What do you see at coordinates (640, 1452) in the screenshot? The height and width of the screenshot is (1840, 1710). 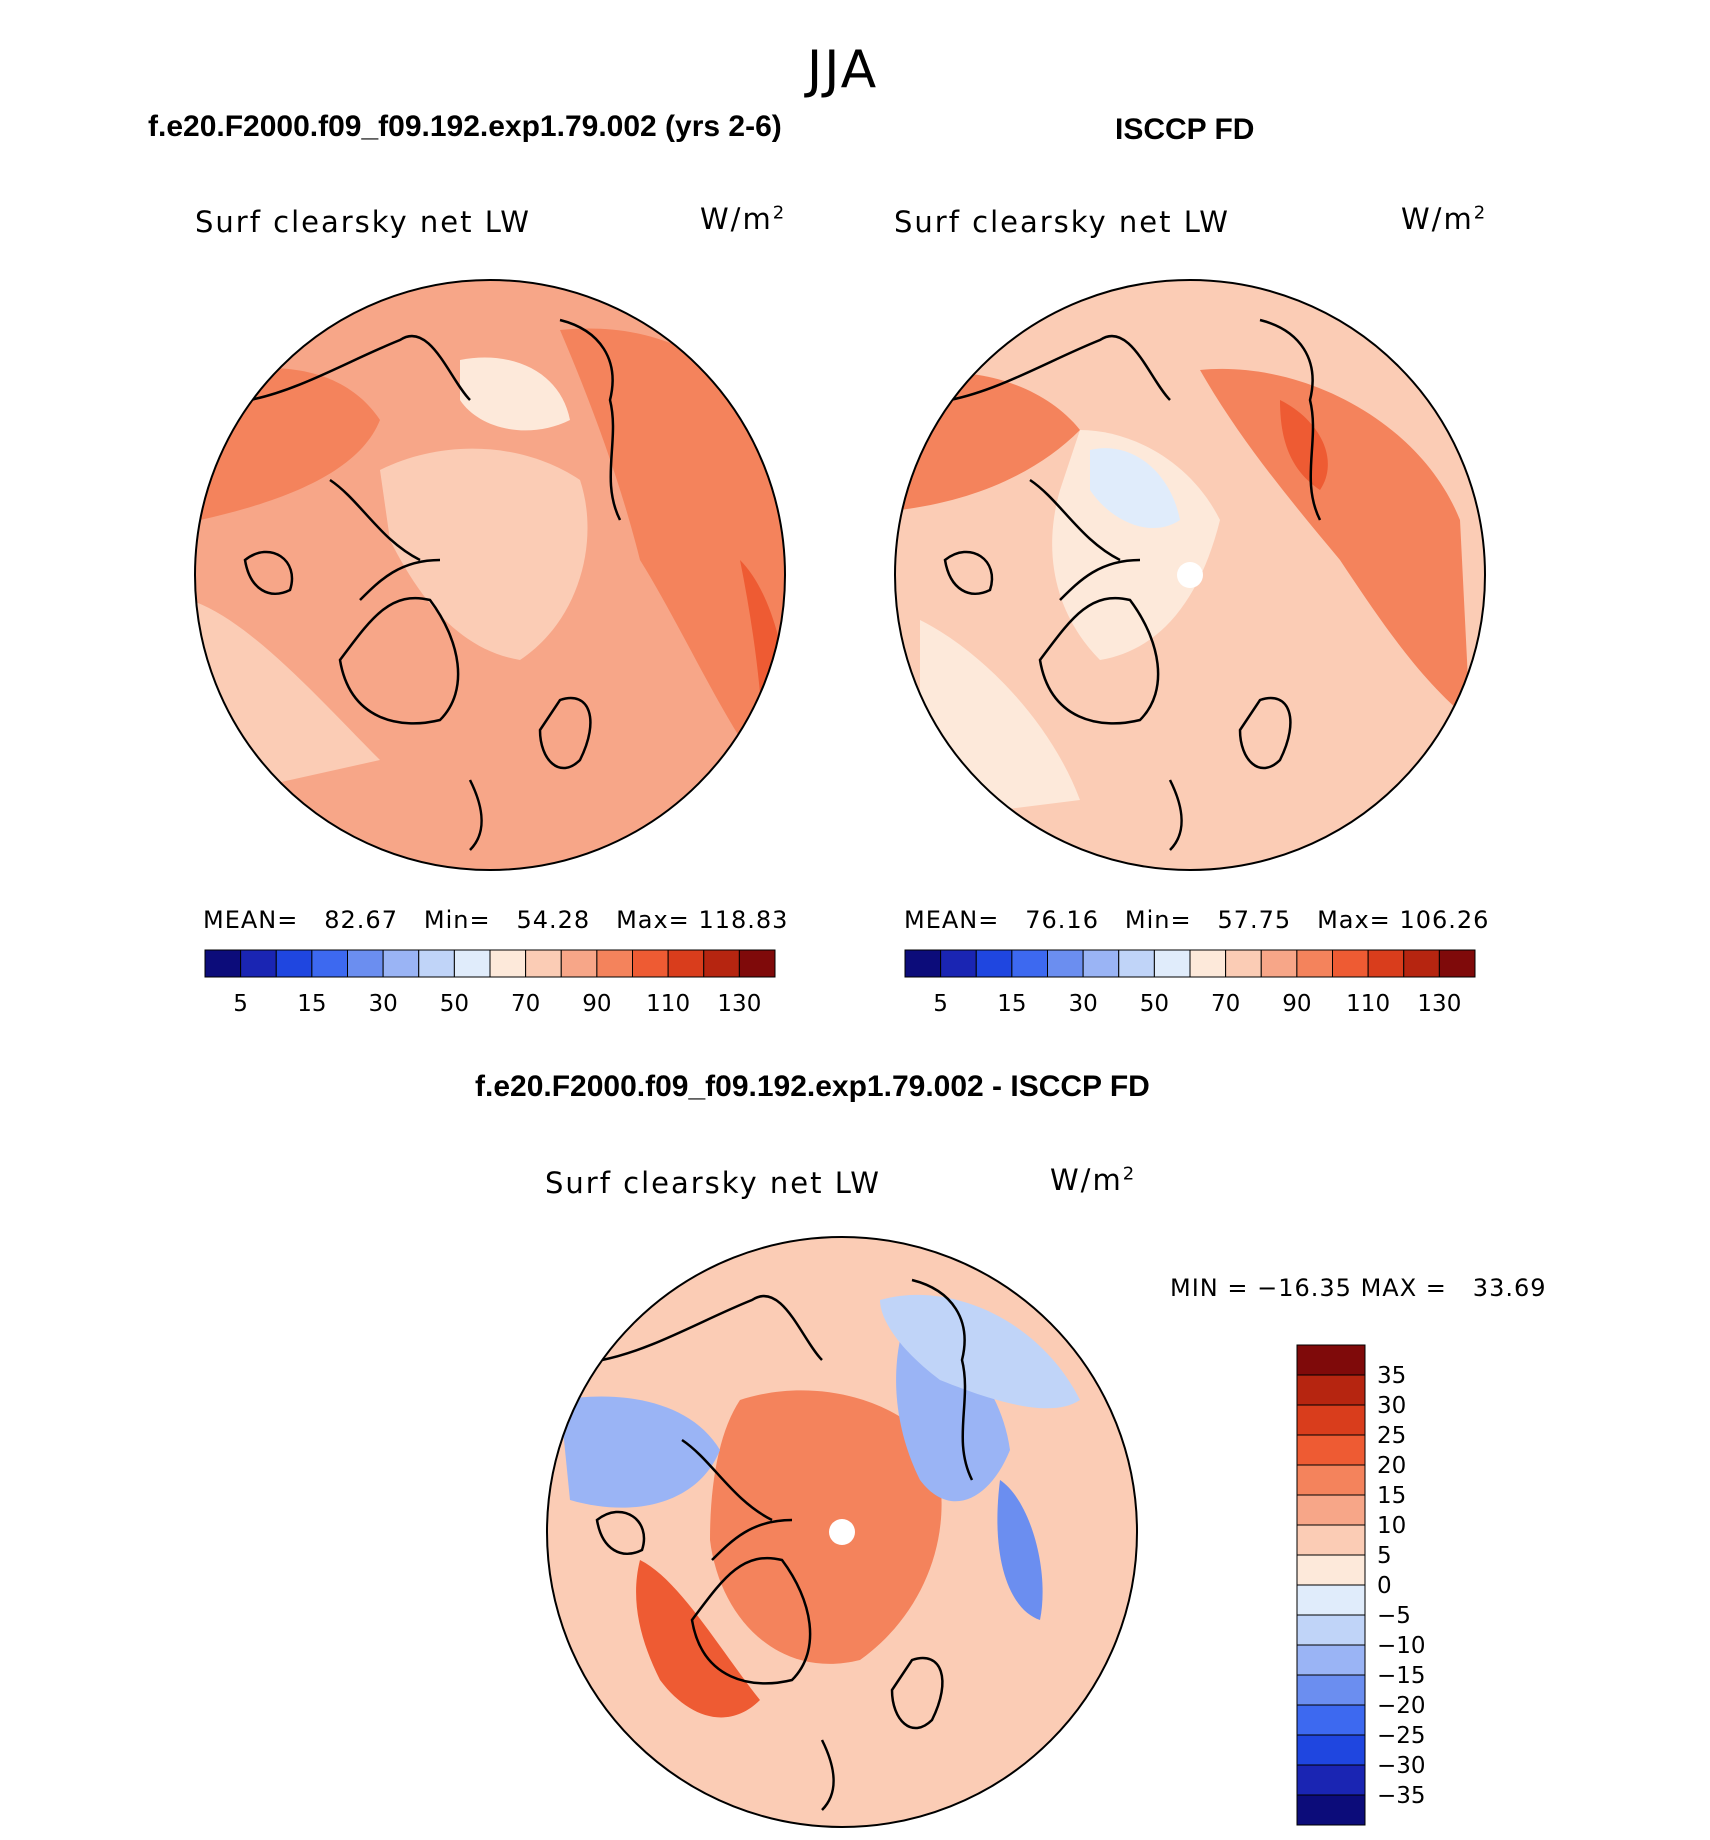 I see `diff-field-canada-low` at bounding box center [640, 1452].